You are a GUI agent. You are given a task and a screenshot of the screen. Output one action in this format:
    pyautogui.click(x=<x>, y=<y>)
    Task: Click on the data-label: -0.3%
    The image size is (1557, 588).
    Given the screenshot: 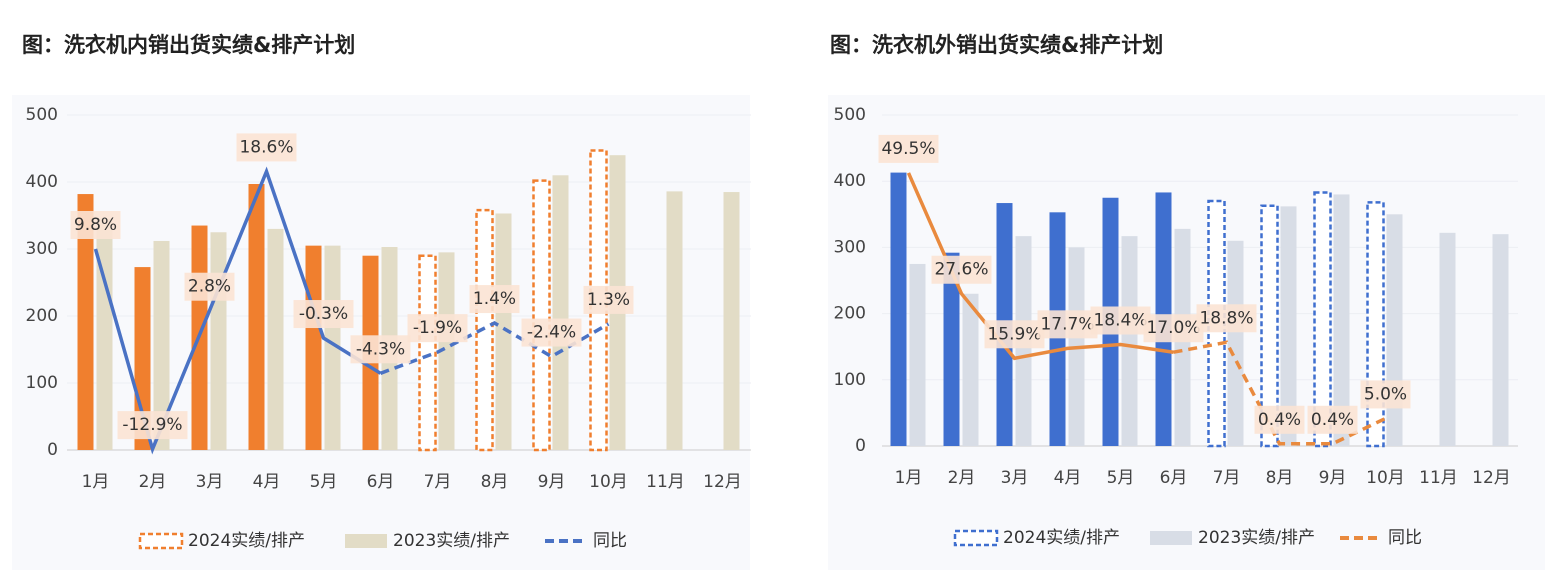 What is the action you would take?
    pyautogui.click(x=323, y=314)
    